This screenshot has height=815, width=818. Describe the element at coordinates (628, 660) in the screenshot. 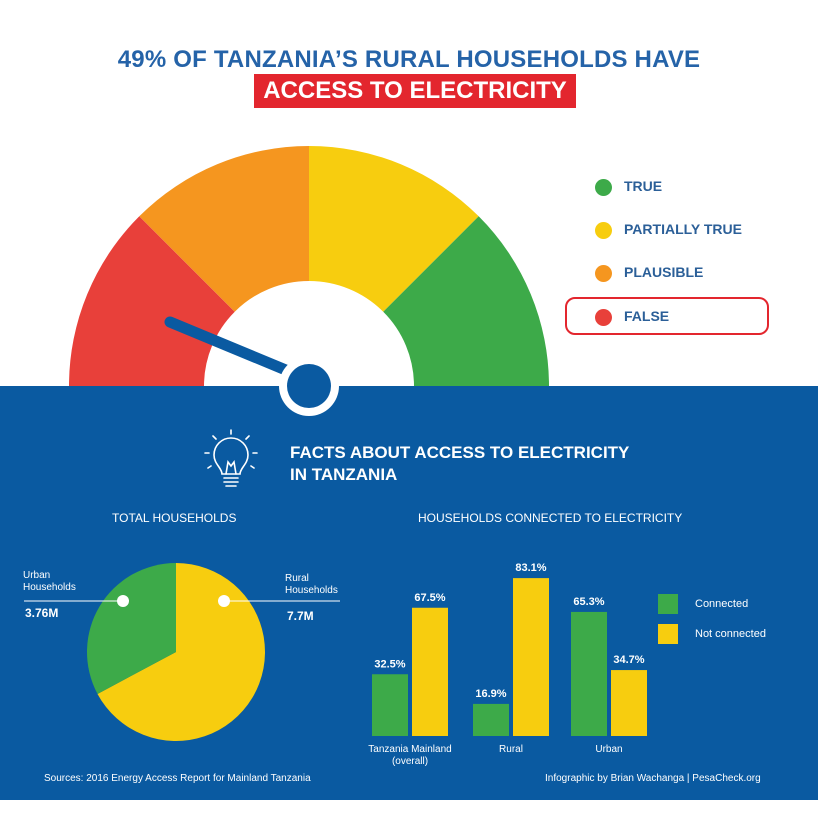

I see `bar-value-label: 34.7%` at that location.